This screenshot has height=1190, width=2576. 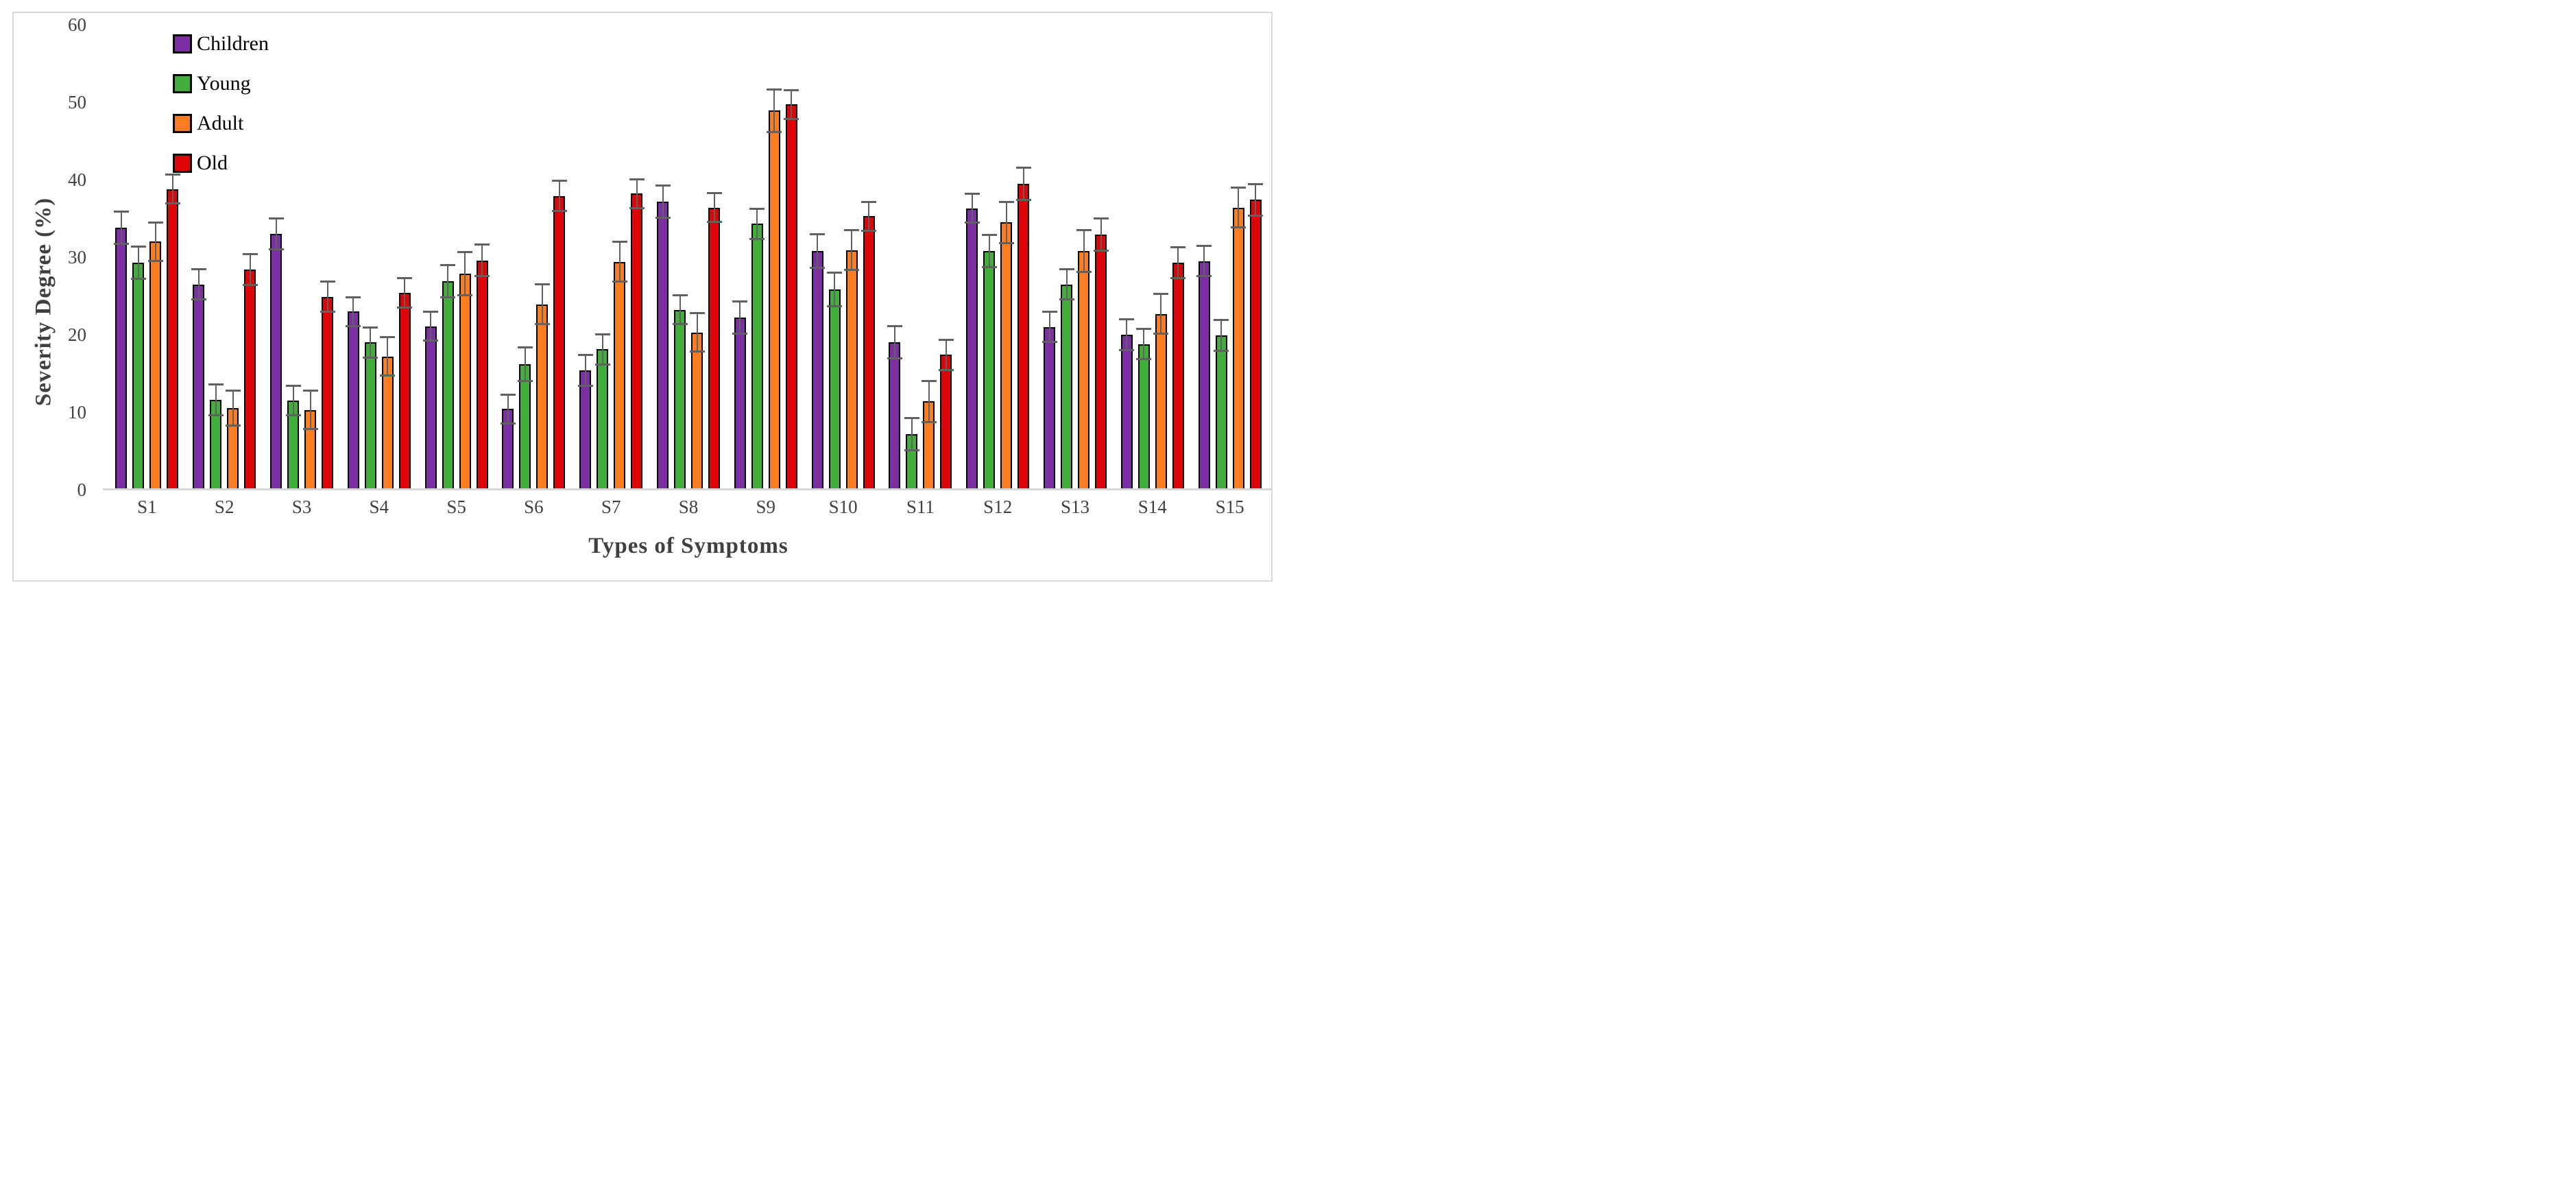 I want to click on legend-label: Young, so click(x=224, y=83).